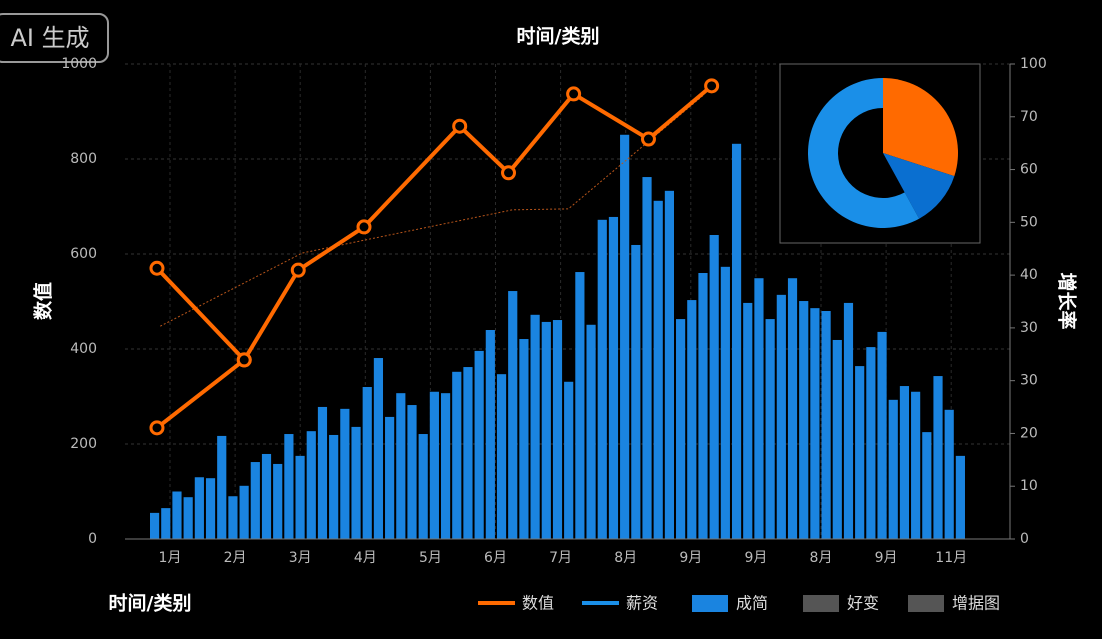 This screenshot has width=1102, height=639. Describe the element at coordinates (83, 444) in the screenshot. I see `y-tick-label: 200` at that location.